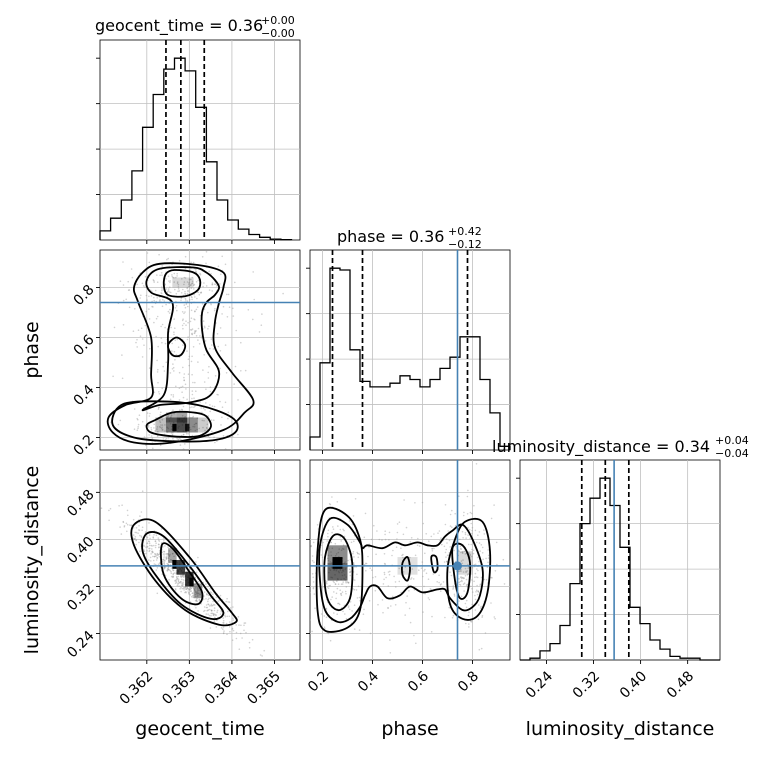 The height and width of the screenshot is (760, 760). I want to click on xtick-label-phase: 0.6, so click(418, 681).